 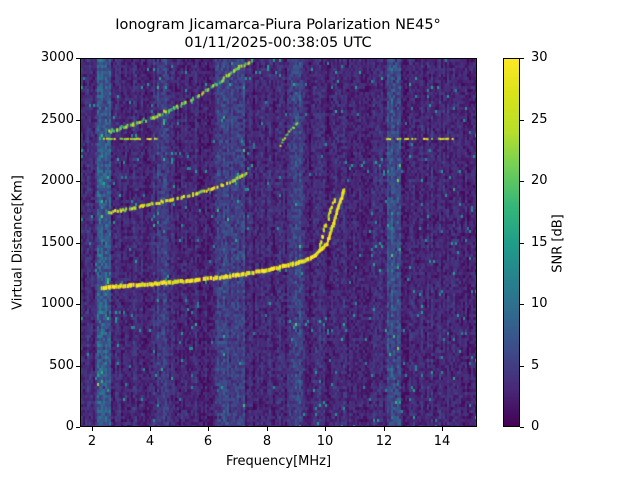 What do you see at coordinates (384, 441) in the screenshot?
I see `x-tick-label: 12` at bounding box center [384, 441].